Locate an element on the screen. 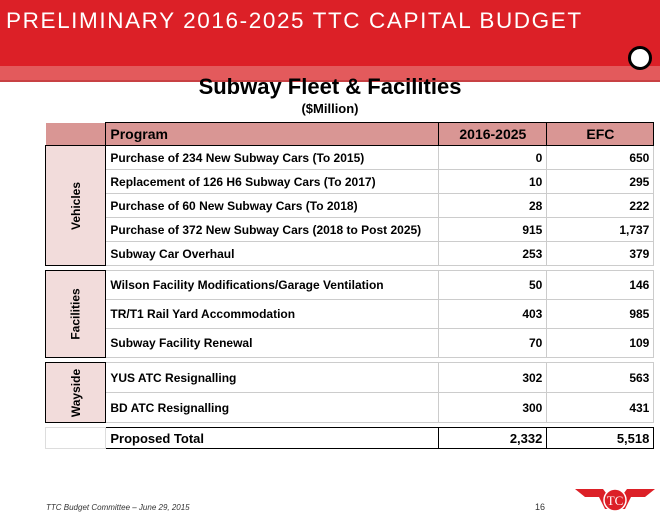 The image size is (660, 519). banner-title: PRELIMINARY 2016-2025 TTC CAPITAL BUDGET is located at coordinates (294, 20).